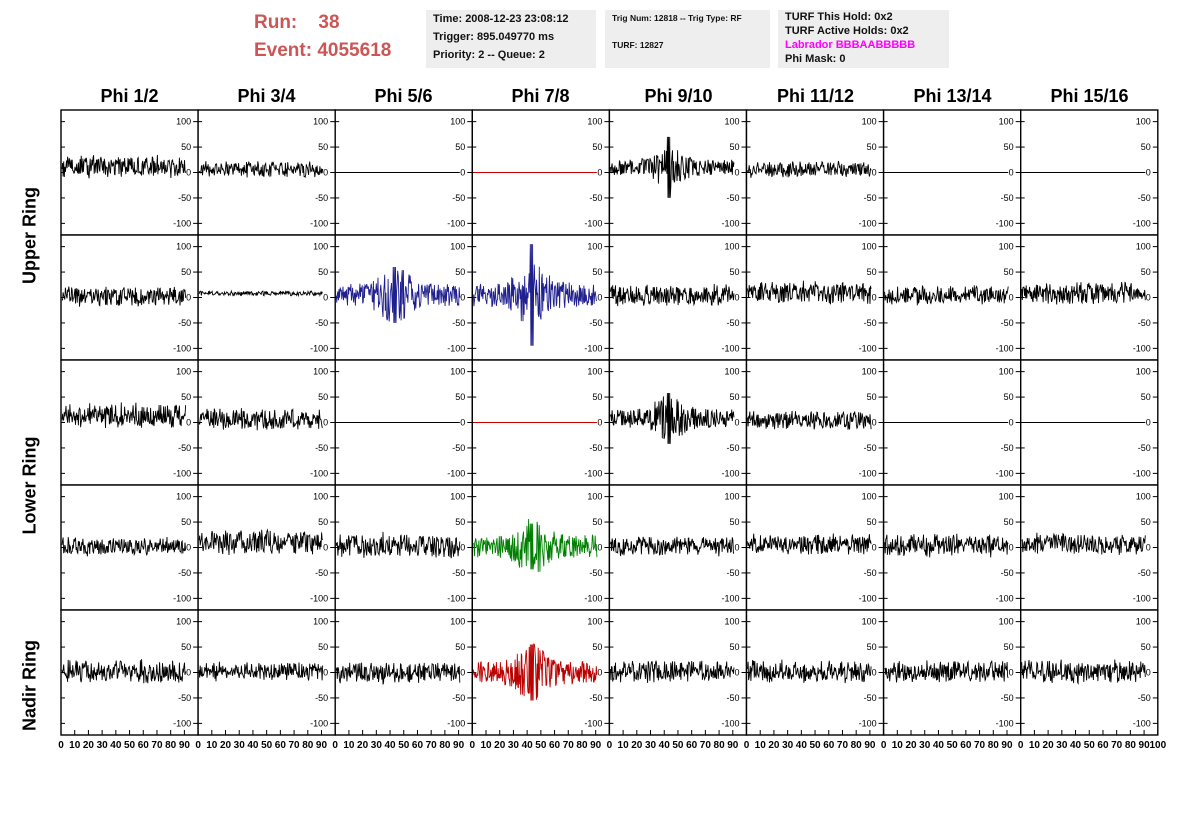  Describe the element at coordinates (638, 45) in the screenshot. I see `turf-text: TURF: 12827` at that location.